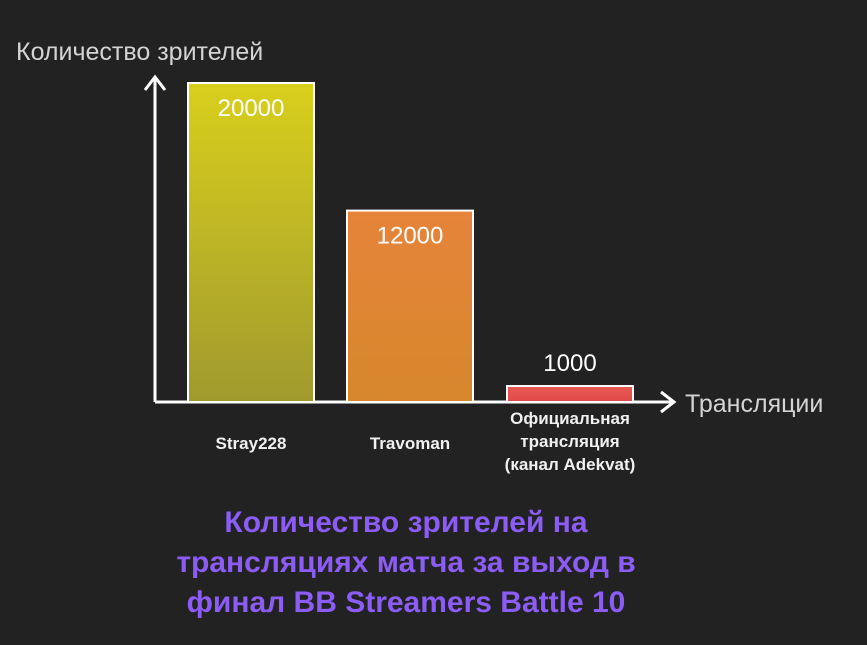 This screenshot has height=645, width=867. What do you see at coordinates (155, 82) in the screenshot?
I see `y-axis-arrowhead` at bounding box center [155, 82].